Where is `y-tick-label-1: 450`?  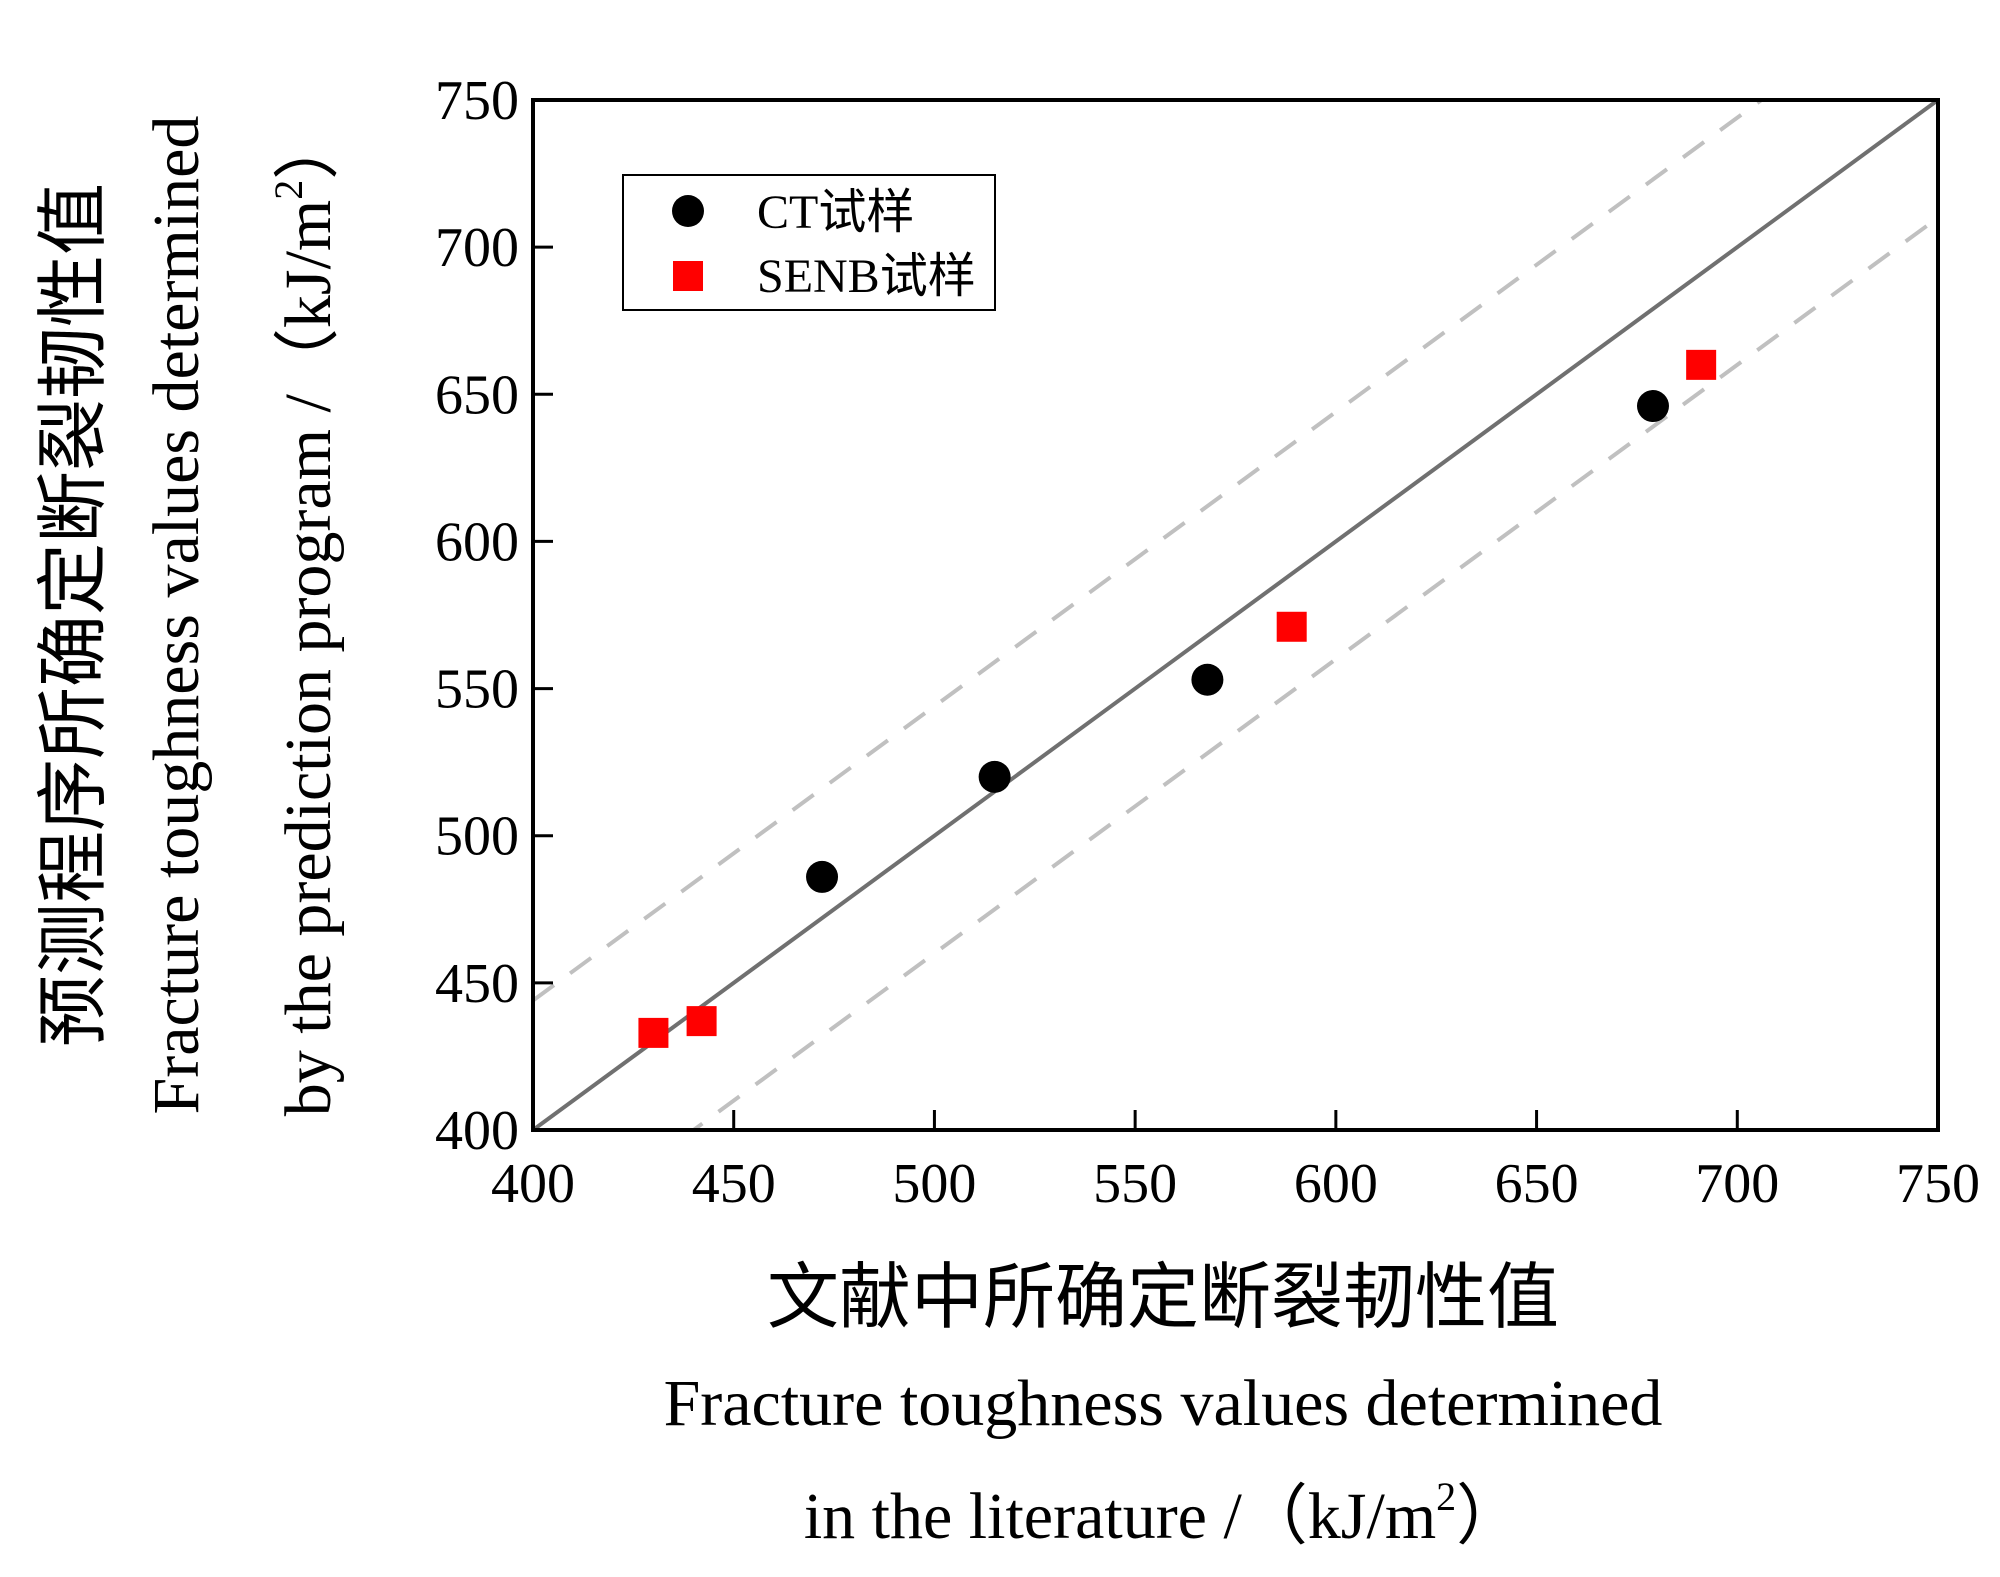
y-tick-label-1: 450 is located at coordinates (477, 984).